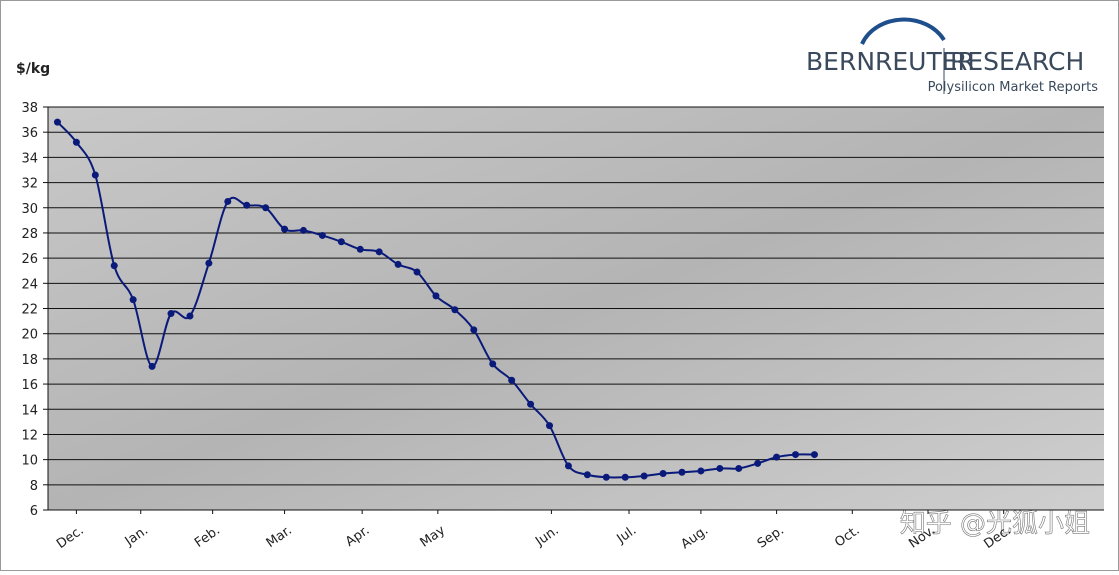 The image size is (1119, 575). I want to click on y-tick-label: 36, so click(29, 133).